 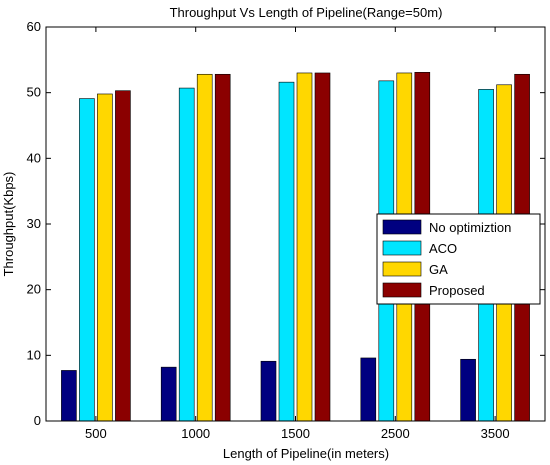 What do you see at coordinates (306, 453) in the screenshot?
I see `x-axis-title: Length of Pipeline(in meters)` at bounding box center [306, 453].